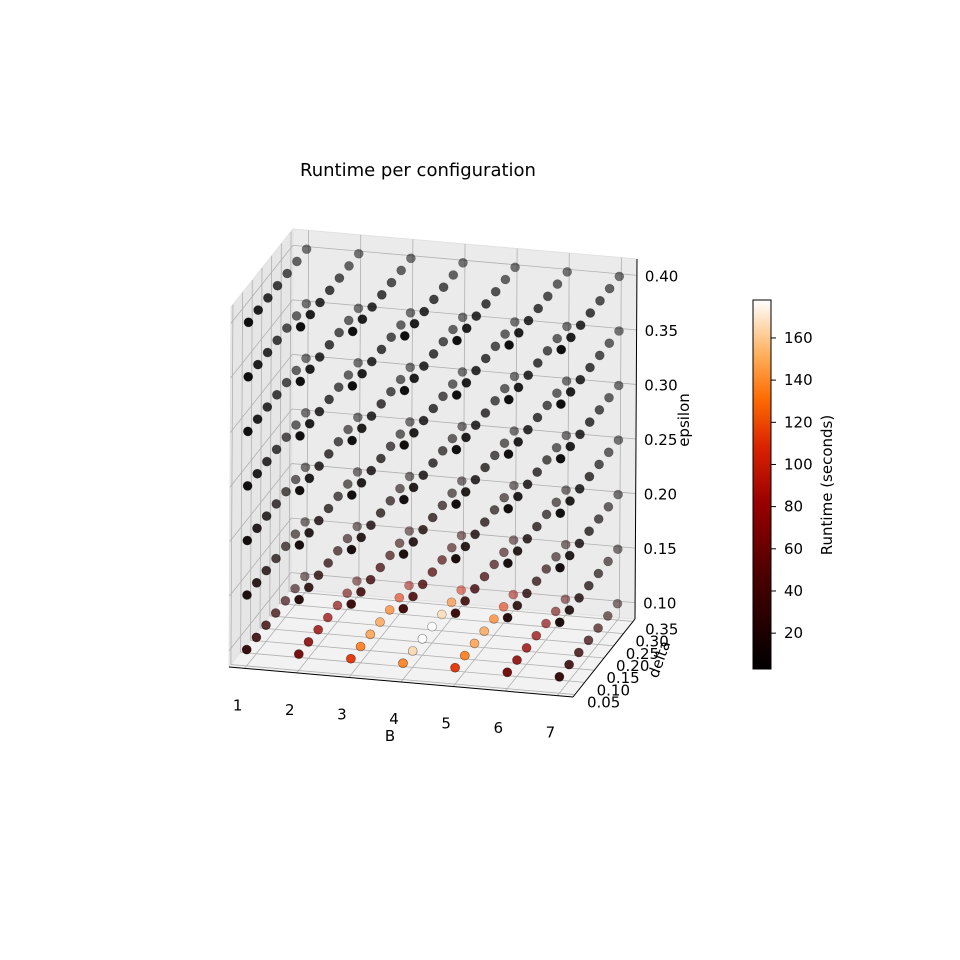 The height and width of the screenshot is (960, 960). Describe the element at coordinates (798, 422) in the screenshot. I see `colorbar-tick-label: 120` at that location.